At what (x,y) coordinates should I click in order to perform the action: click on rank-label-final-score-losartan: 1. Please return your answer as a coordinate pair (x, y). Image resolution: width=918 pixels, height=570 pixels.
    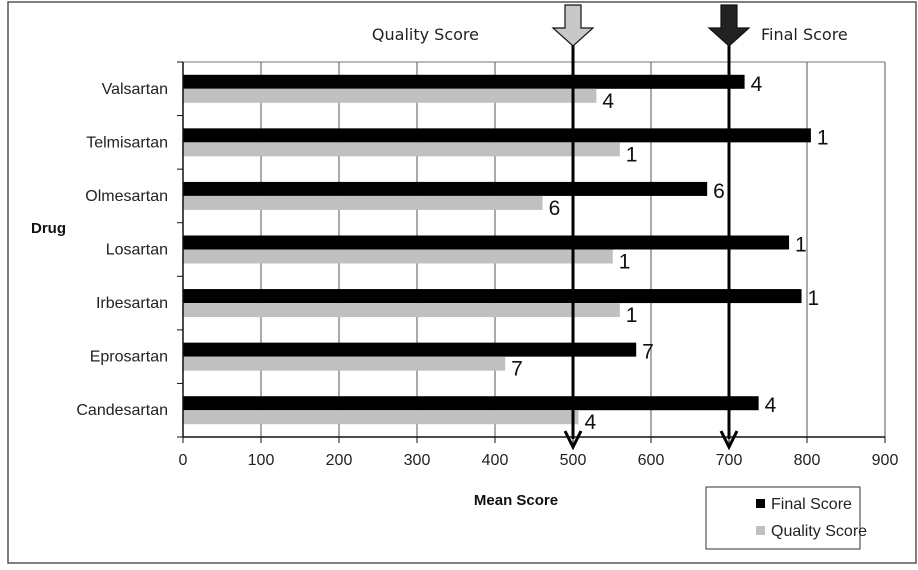
    Looking at the image, I should click on (801, 245).